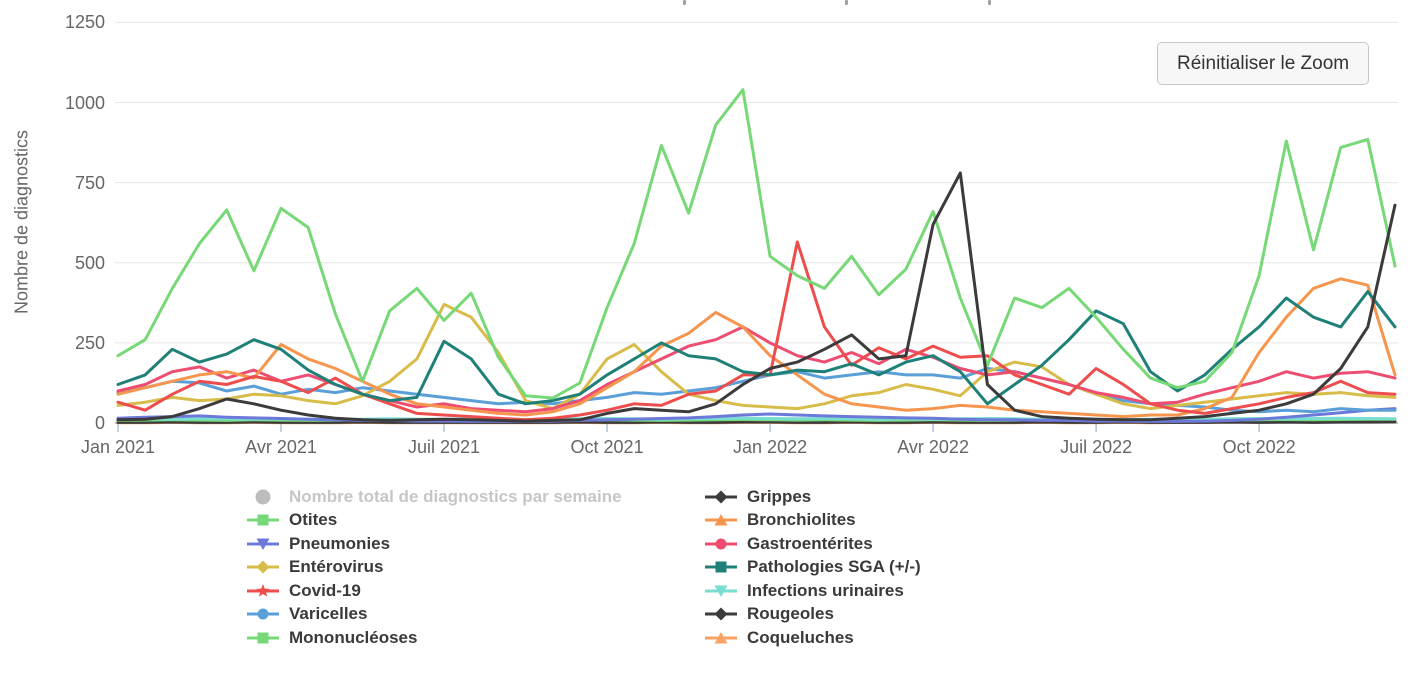 This screenshot has width=1419, height=675. What do you see at coordinates (336, 567) in the screenshot?
I see `legend-label: Entérovirus` at bounding box center [336, 567].